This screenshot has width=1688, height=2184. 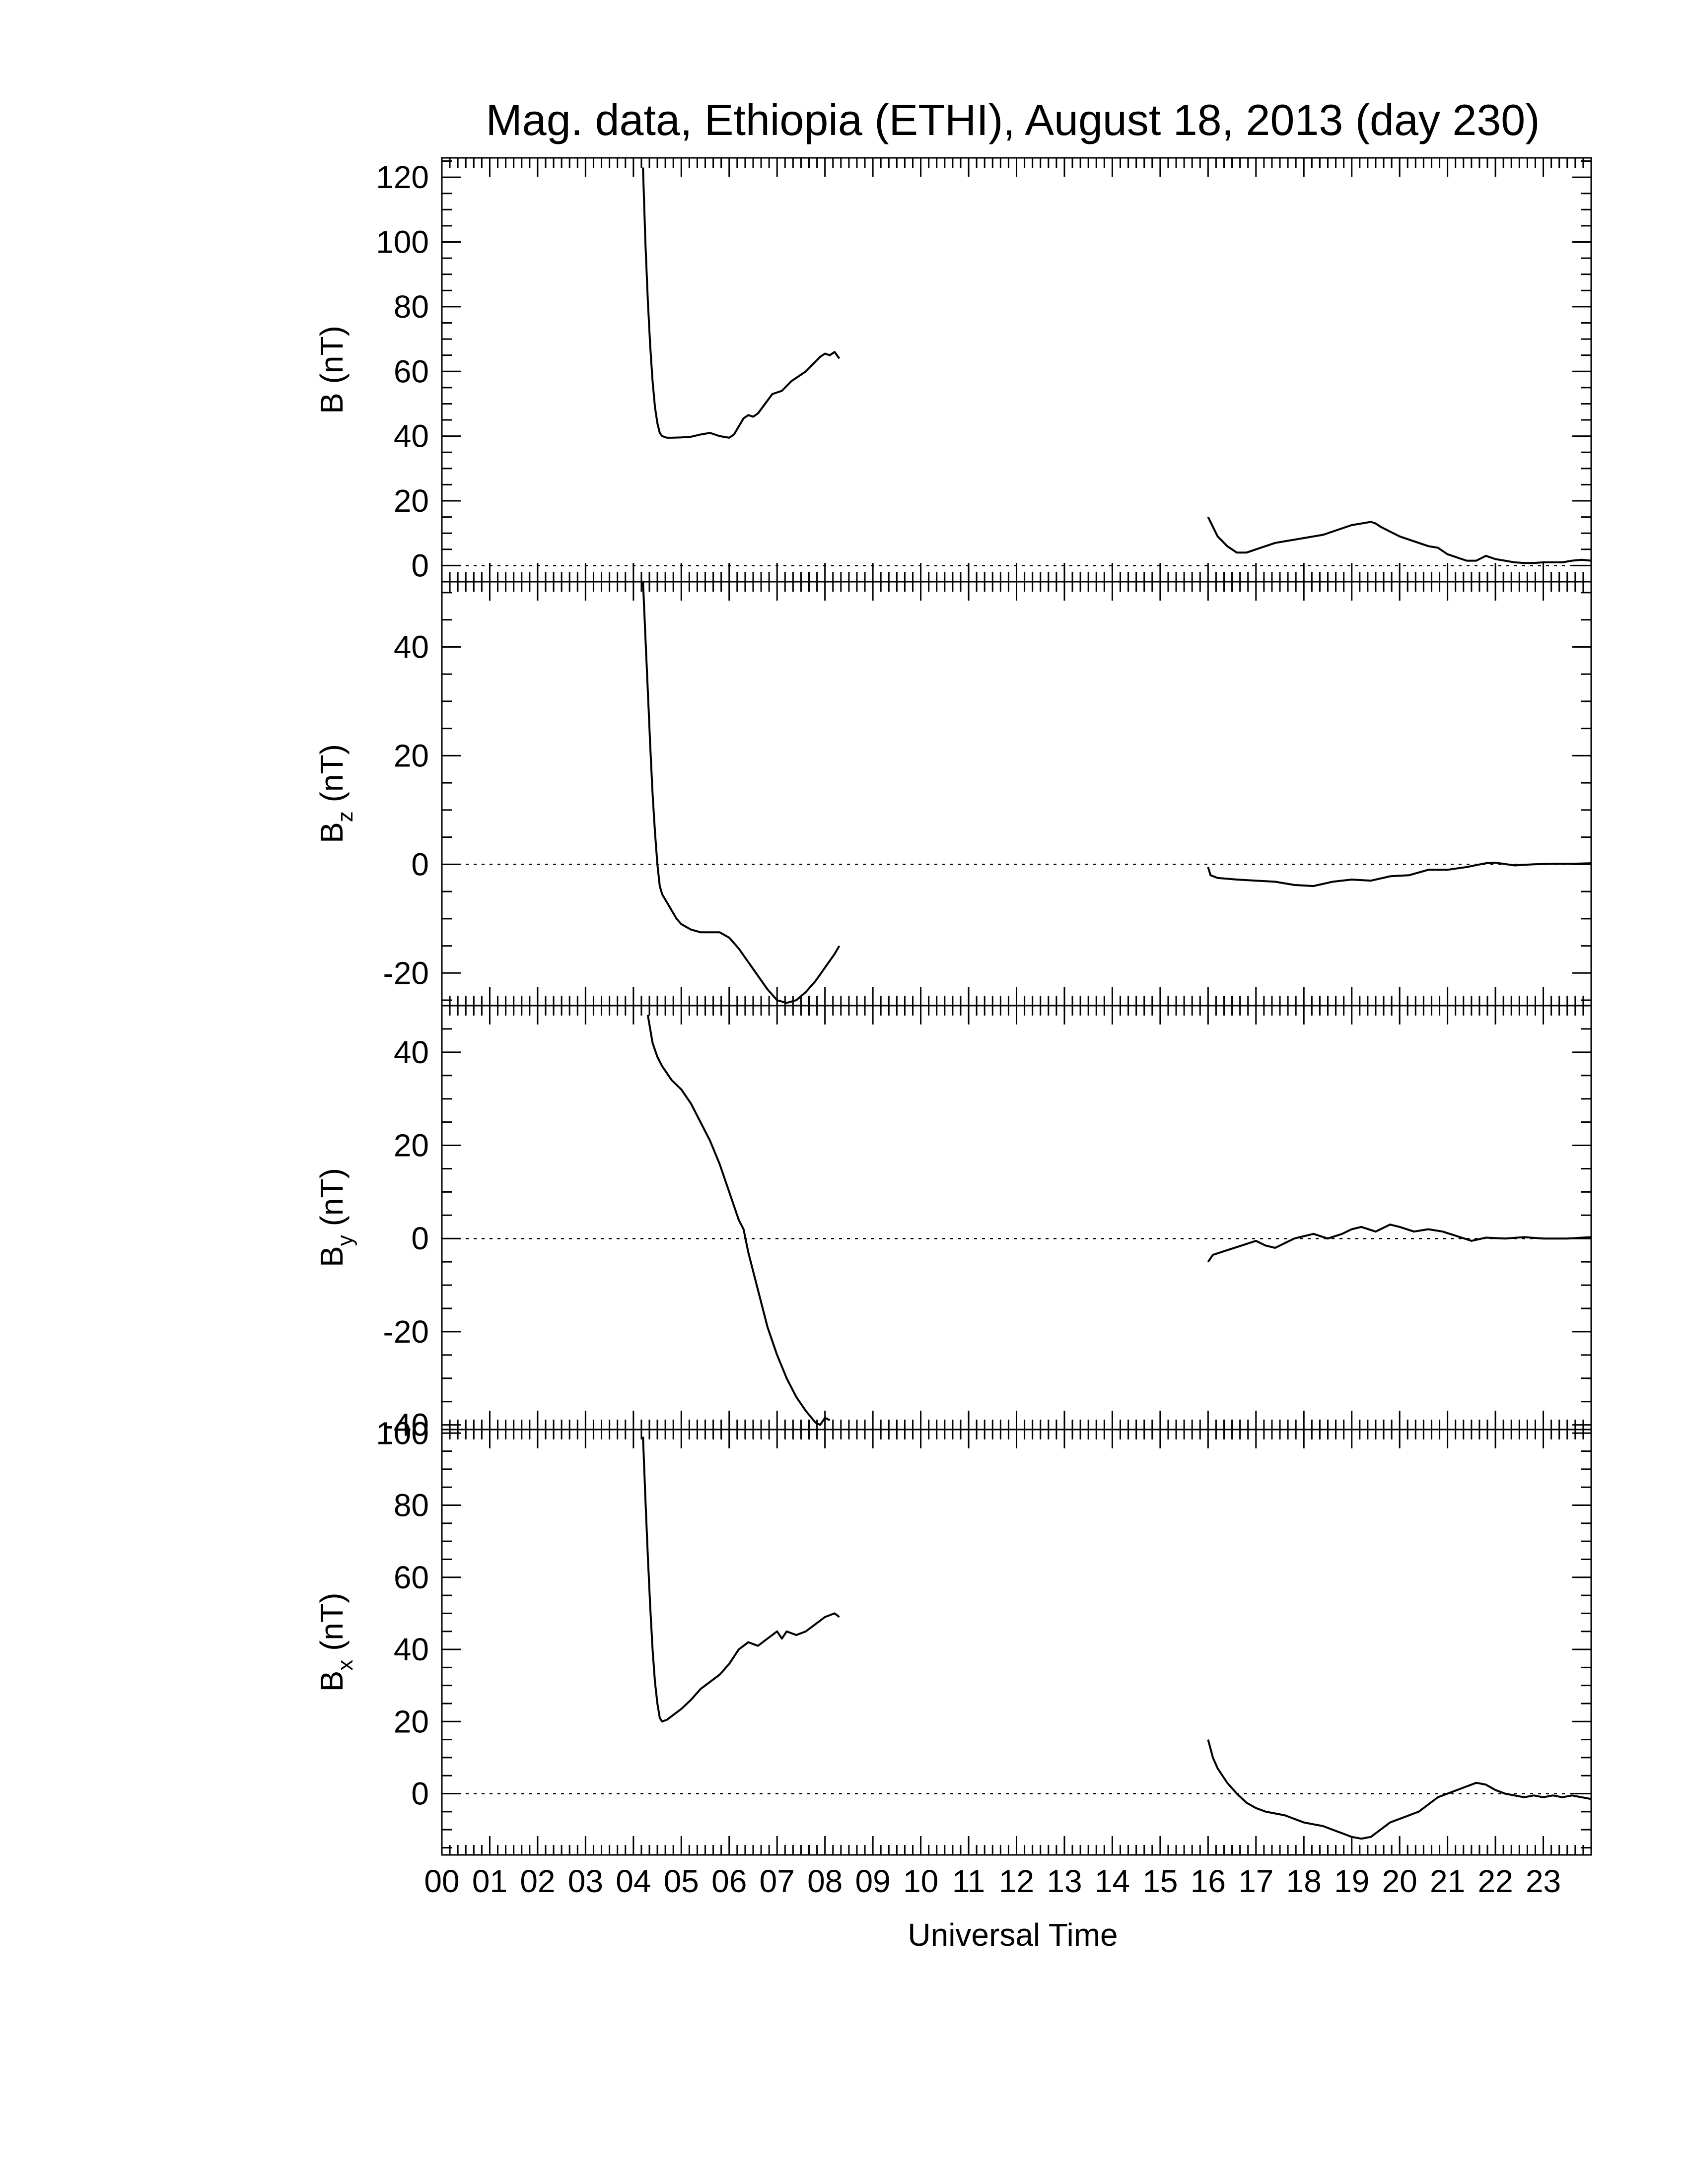 I want to click on x-tick-label: 07, so click(x=777, y=1881).